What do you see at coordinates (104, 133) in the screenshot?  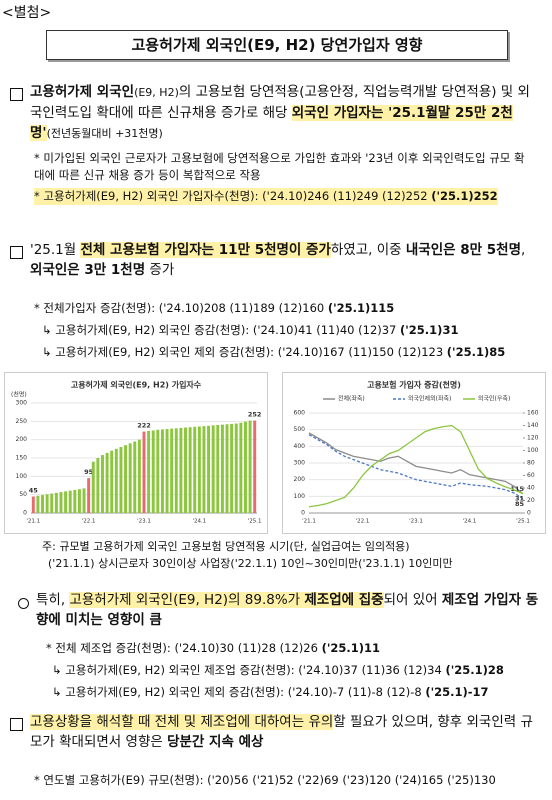 I see `text: (전년동월대비 +31천명)` at bounding box center [104, 133].